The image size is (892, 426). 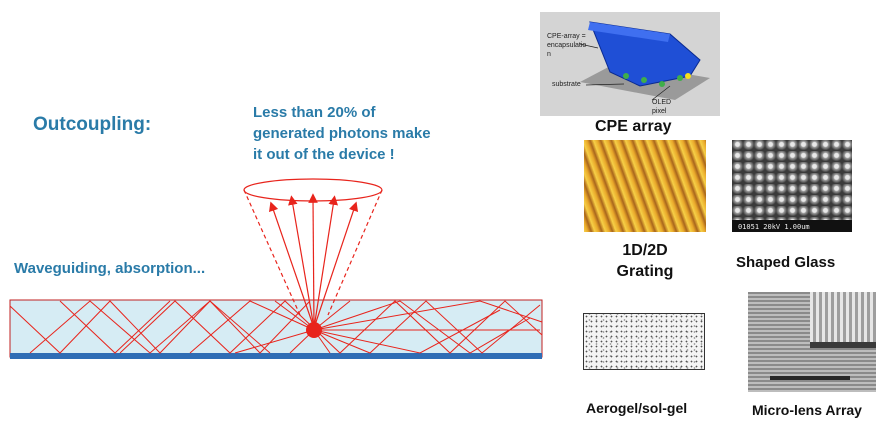 I want to click on shaped-glass-label: Shaped Glass, so click(x=786, y=262).